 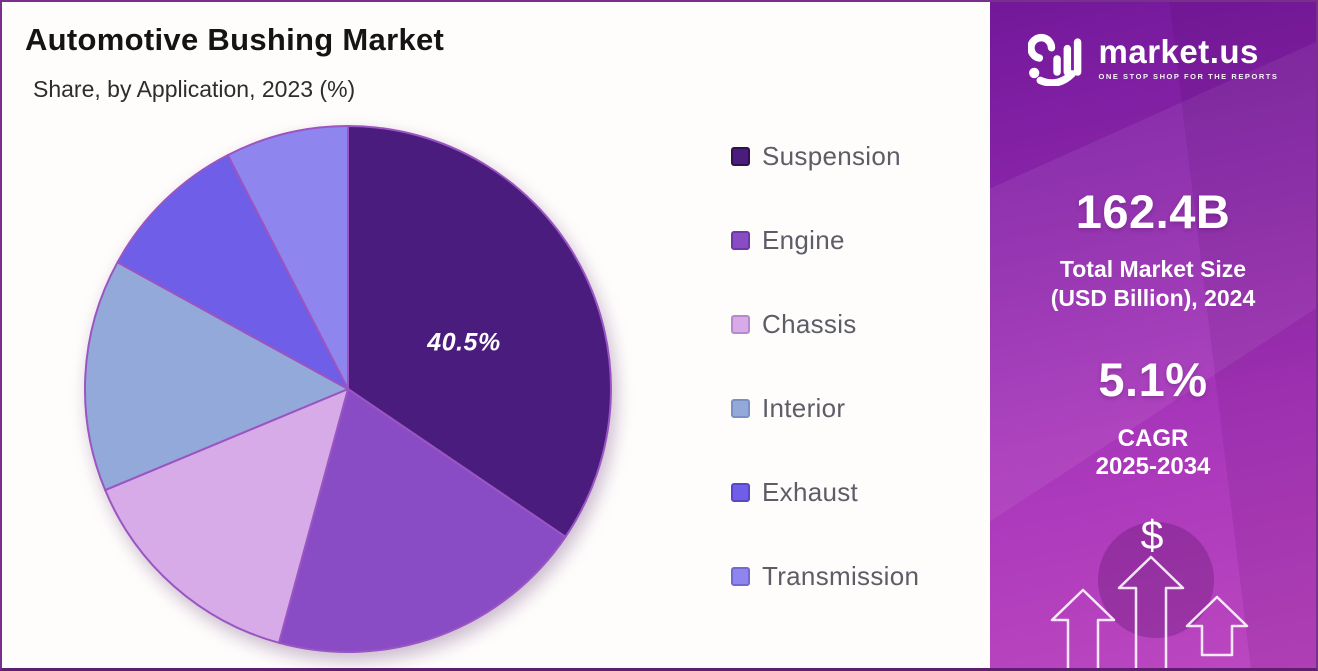 What do you see at coordinates (1152, 535) in the screenshot?
I see `dollar-icon: $` at bounding box center [1152, 535].